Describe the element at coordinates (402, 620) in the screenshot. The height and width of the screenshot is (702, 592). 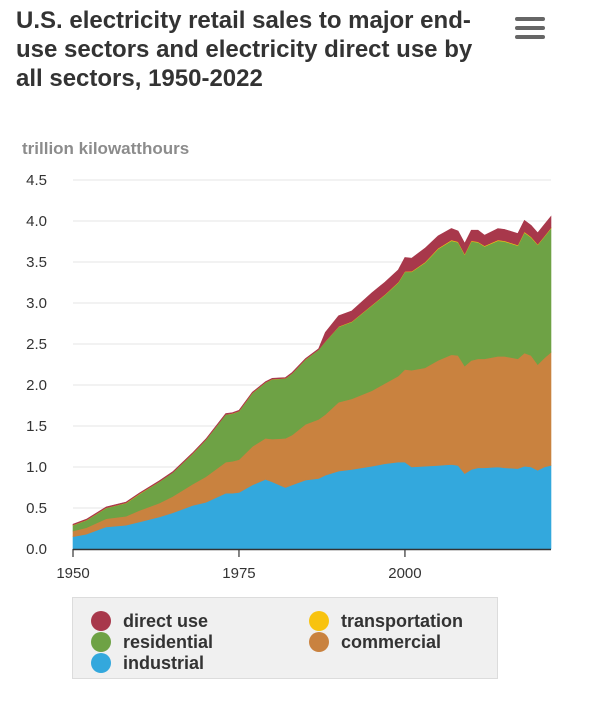
I see `legend-label: transportation` at that location.